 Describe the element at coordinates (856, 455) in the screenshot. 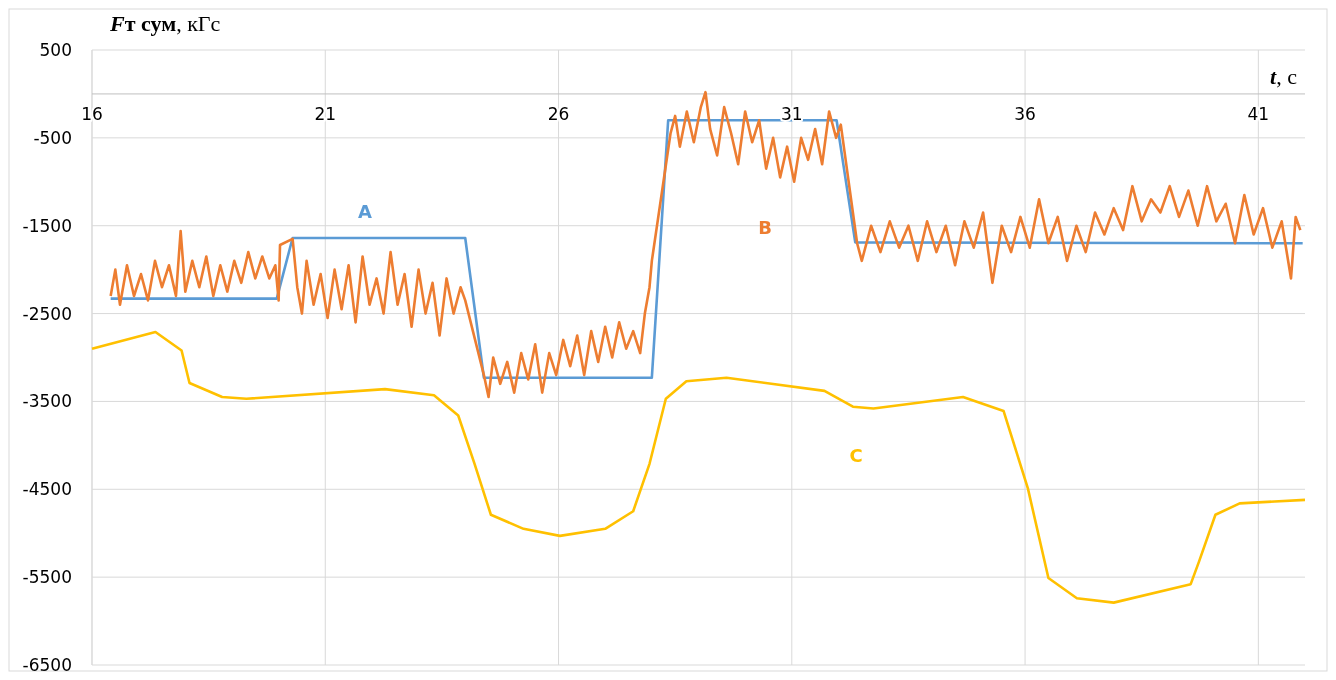

I see `text: C` at that location.